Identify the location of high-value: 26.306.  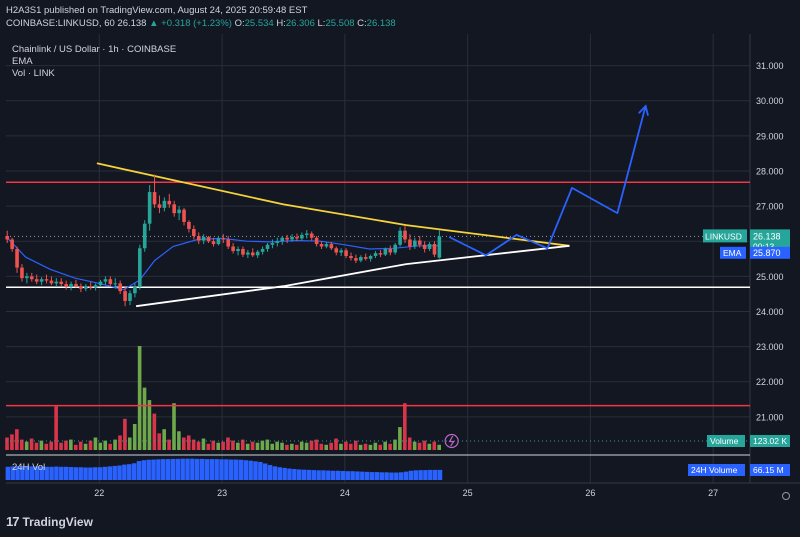
(300, 23).